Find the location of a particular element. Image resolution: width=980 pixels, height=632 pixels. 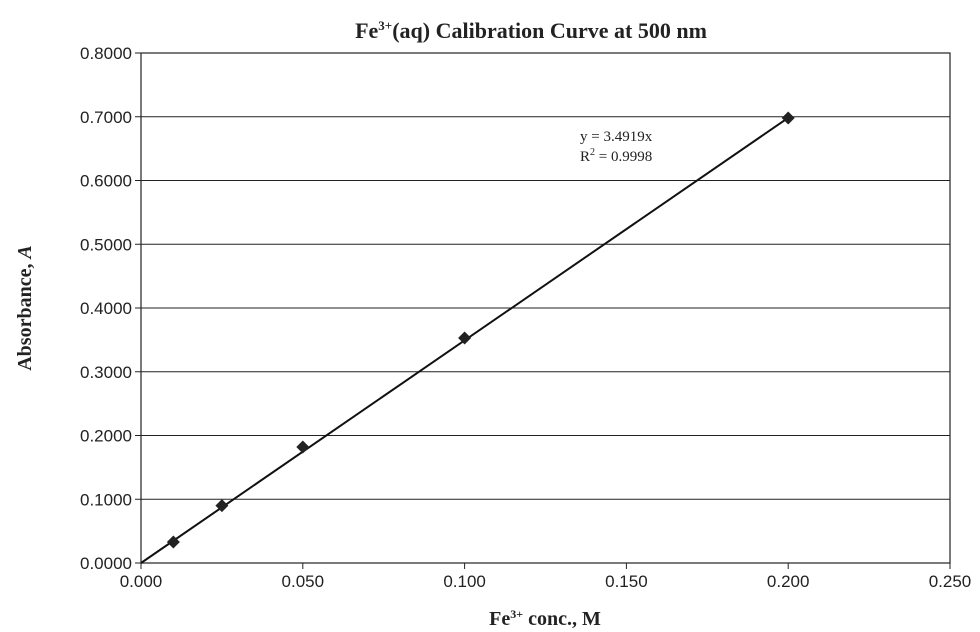

y-tick-label: 0.5000 is located at coordinates (106, 244).